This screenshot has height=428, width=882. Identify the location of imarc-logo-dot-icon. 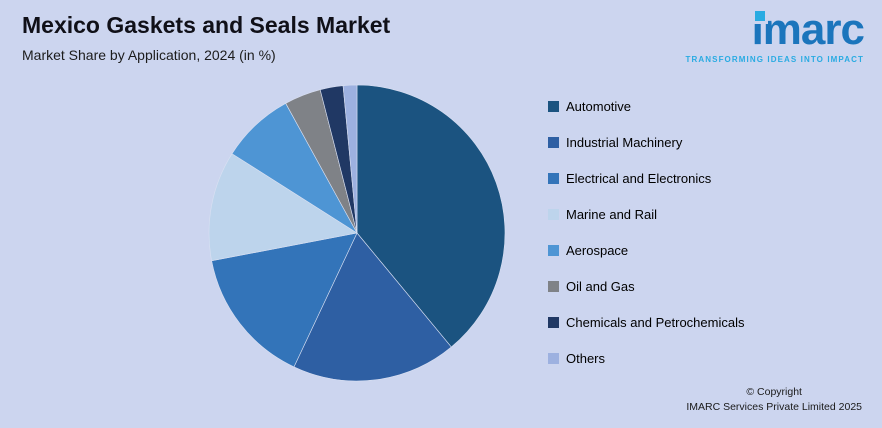
(759, 16).